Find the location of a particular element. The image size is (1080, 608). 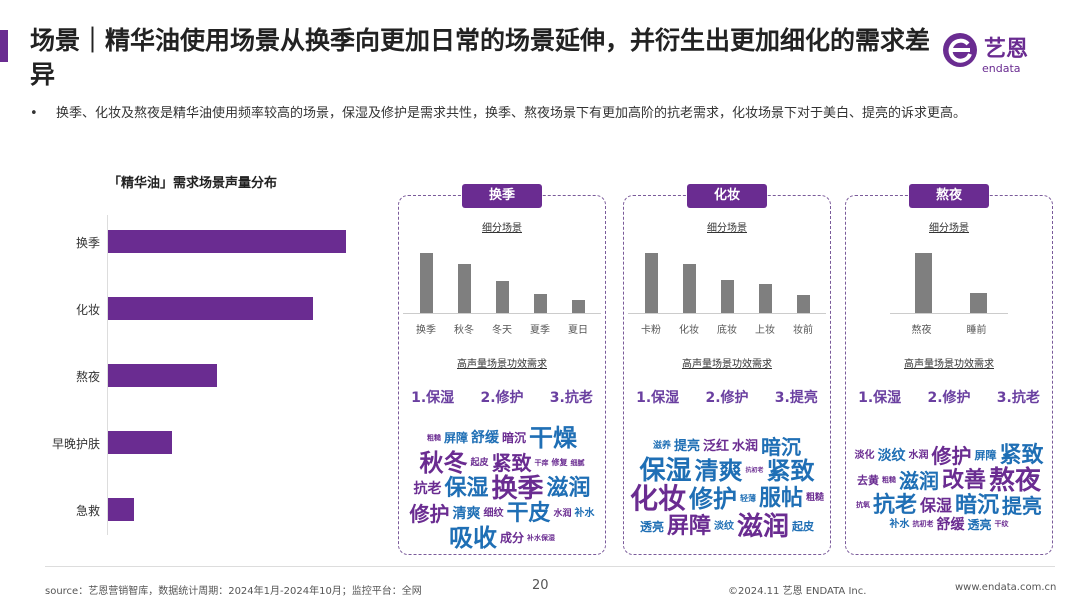

word-cloud-word: 成分 is located at coordinates (511, 538).